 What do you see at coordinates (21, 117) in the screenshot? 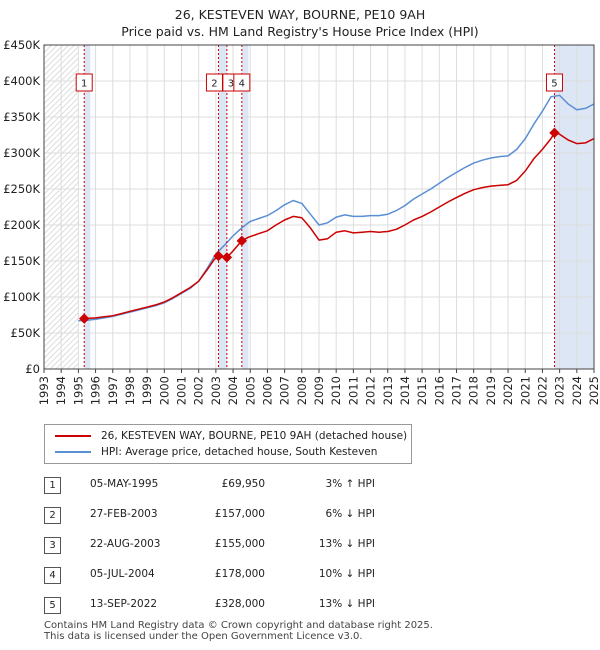
I see `y-tick-label: £350K` at bounding box center [21, 117].